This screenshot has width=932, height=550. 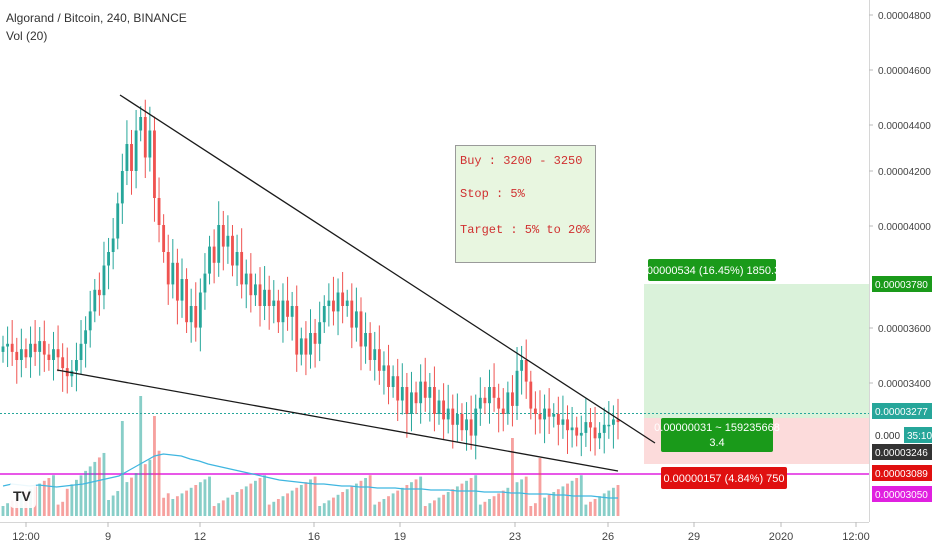 What do you see at coordinates (694, 537) in the screenshot?
I see `time-tick-label: 29` at bounding box center [694, 537].